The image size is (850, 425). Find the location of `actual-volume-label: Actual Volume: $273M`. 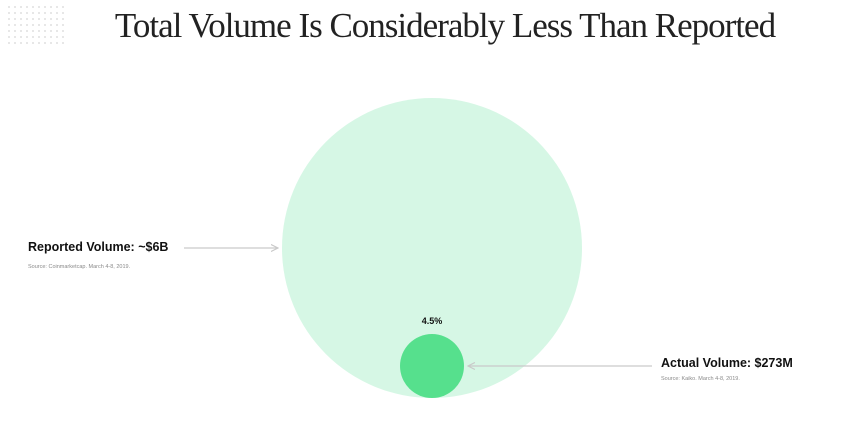

actual-volume-label: Actual Volume: $273M is located at coordinates (727, 363).